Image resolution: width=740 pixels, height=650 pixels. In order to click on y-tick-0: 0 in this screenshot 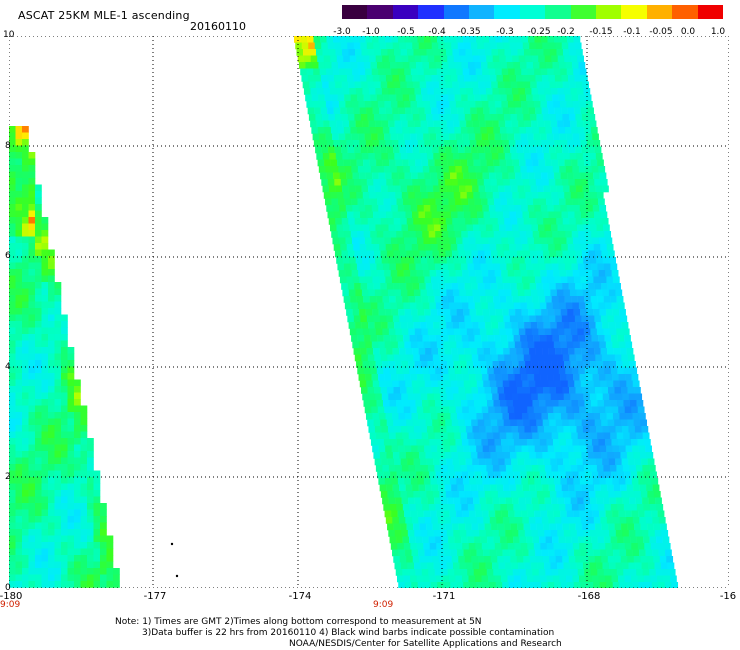, I will do `click(8, 588)`.